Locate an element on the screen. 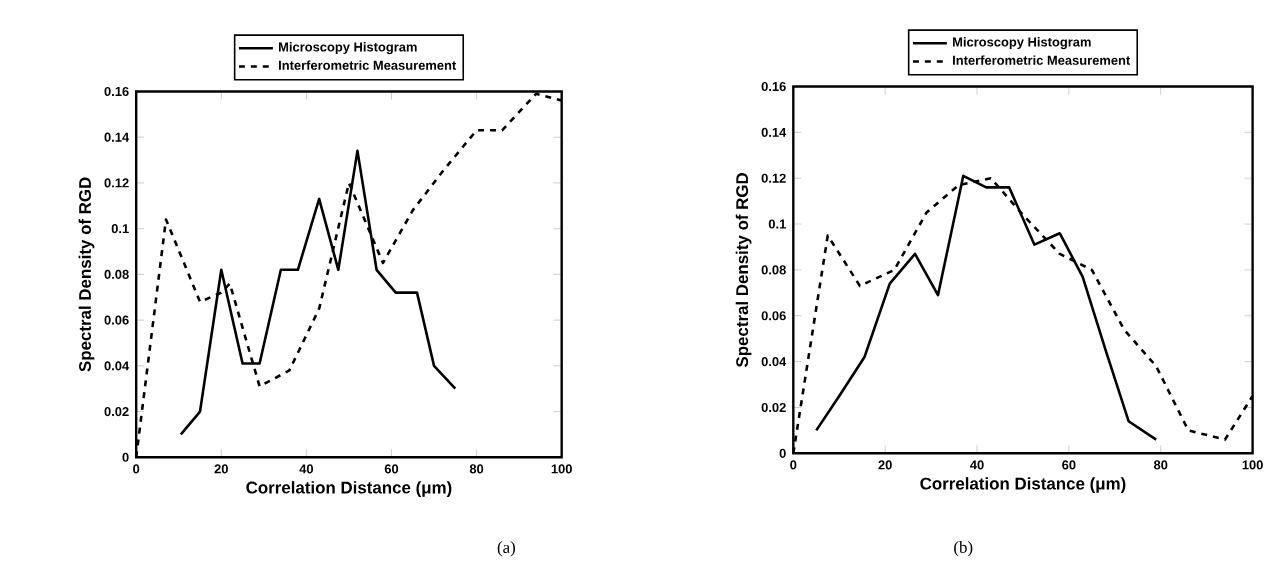 This screenshot has width=1270, height=586. text: (b) is located at coordinates (963, 549).